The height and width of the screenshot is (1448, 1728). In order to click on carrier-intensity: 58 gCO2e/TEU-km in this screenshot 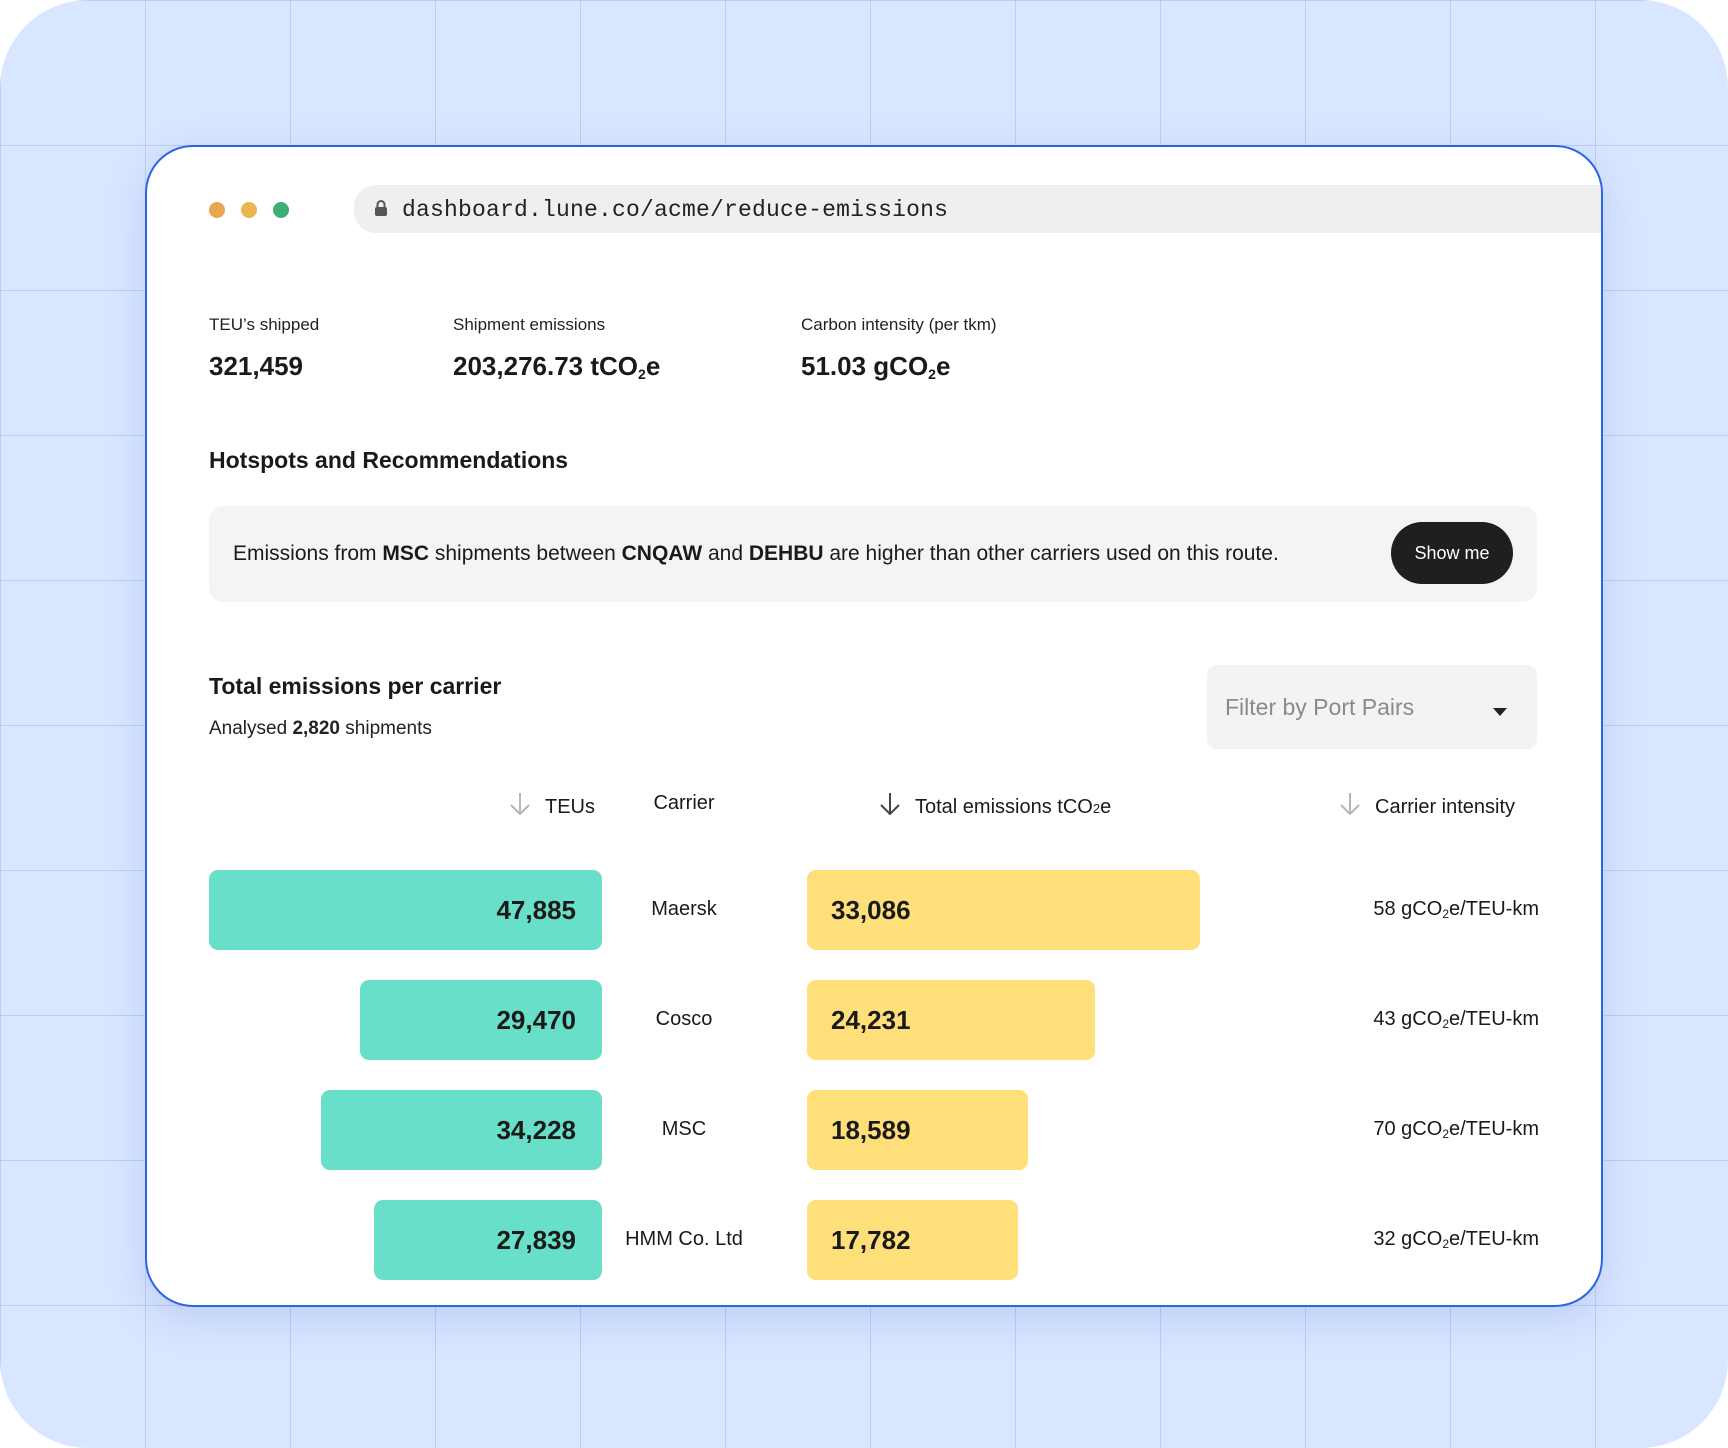, I will do `click(1456, 909)`.